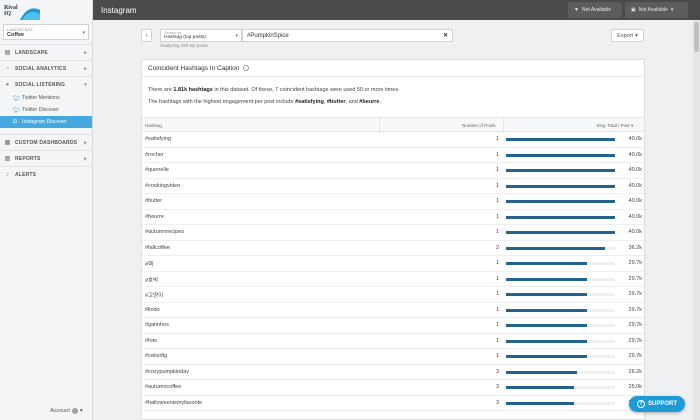  I want to click on hashtag-cell: #catsofig, so click(156, 356).